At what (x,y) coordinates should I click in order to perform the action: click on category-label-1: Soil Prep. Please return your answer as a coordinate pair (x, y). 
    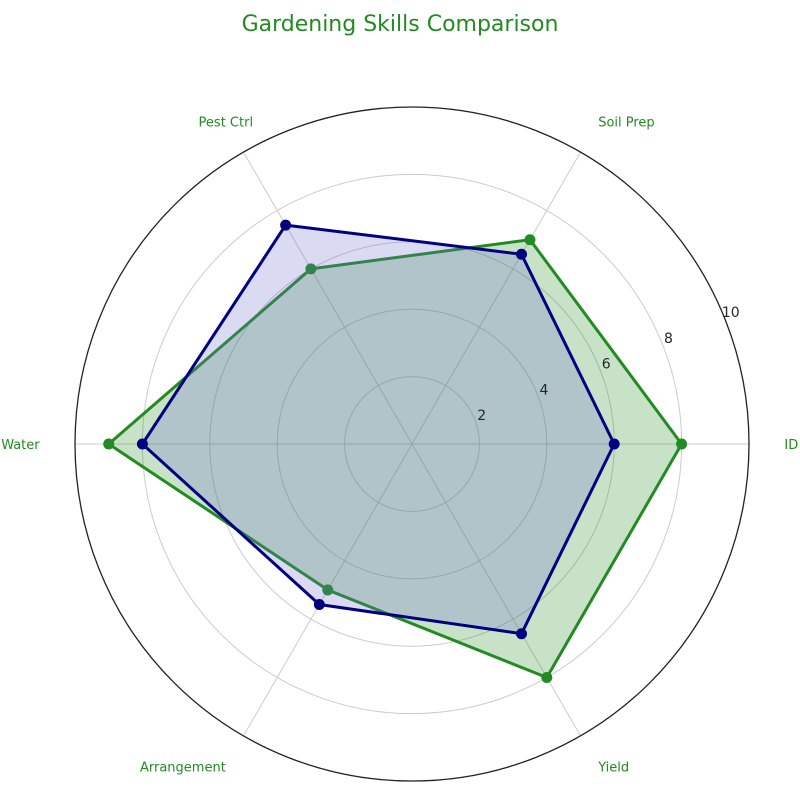
    Looking at the image, I should click on (626, 123).